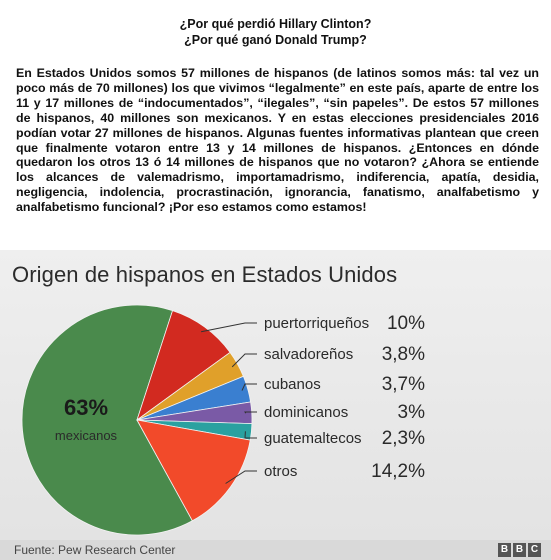 The width and height of the screenshot is (551, 560). What do you see at coordinates (183, 366) in the screenshot?
I see `pie-slice-puertorriqueños` at bounding box center [183, 366].